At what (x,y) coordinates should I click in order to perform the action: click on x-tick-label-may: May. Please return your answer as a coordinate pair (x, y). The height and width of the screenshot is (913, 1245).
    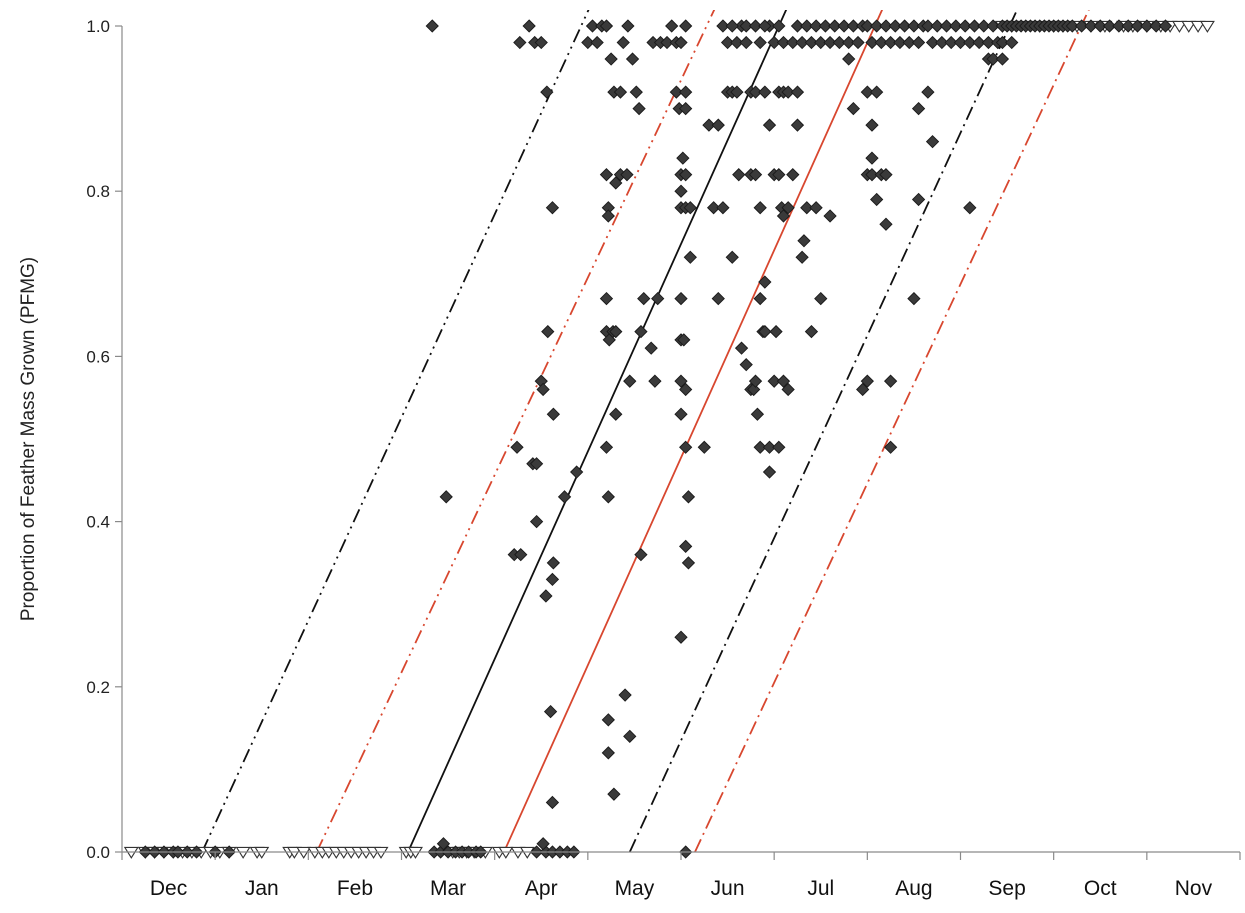
    Looking at the image, I should click on (635, 888).